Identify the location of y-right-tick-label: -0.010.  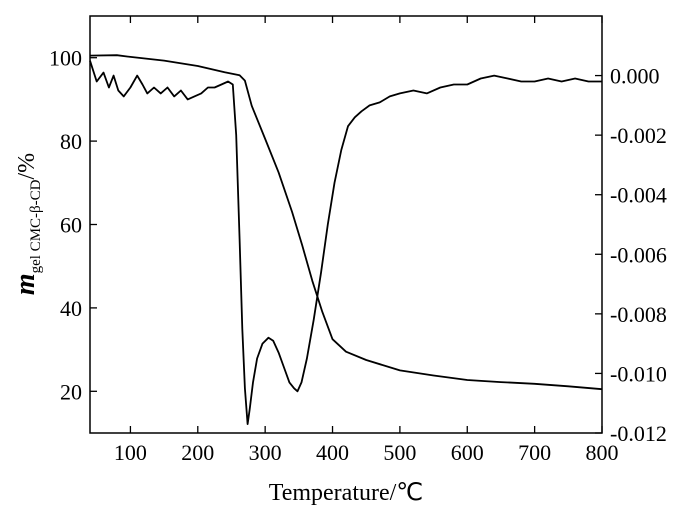
(638, 373).